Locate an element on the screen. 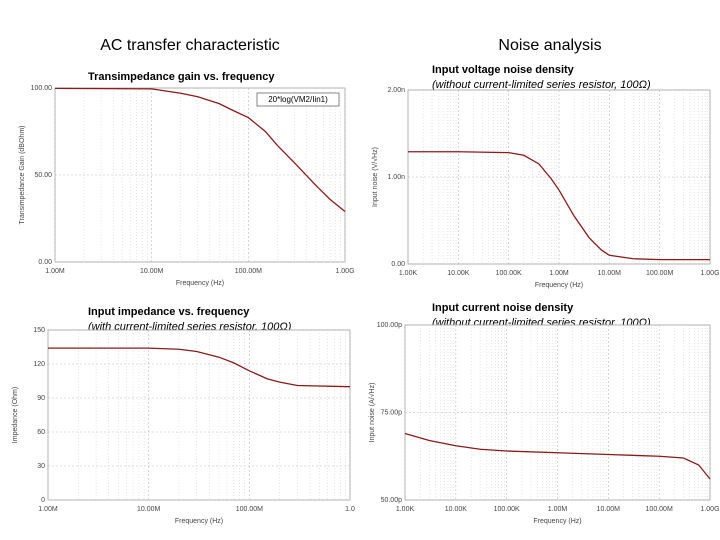 The image size is (720, 540). y-tick-label: 0 is located at coordinates (43, 500).